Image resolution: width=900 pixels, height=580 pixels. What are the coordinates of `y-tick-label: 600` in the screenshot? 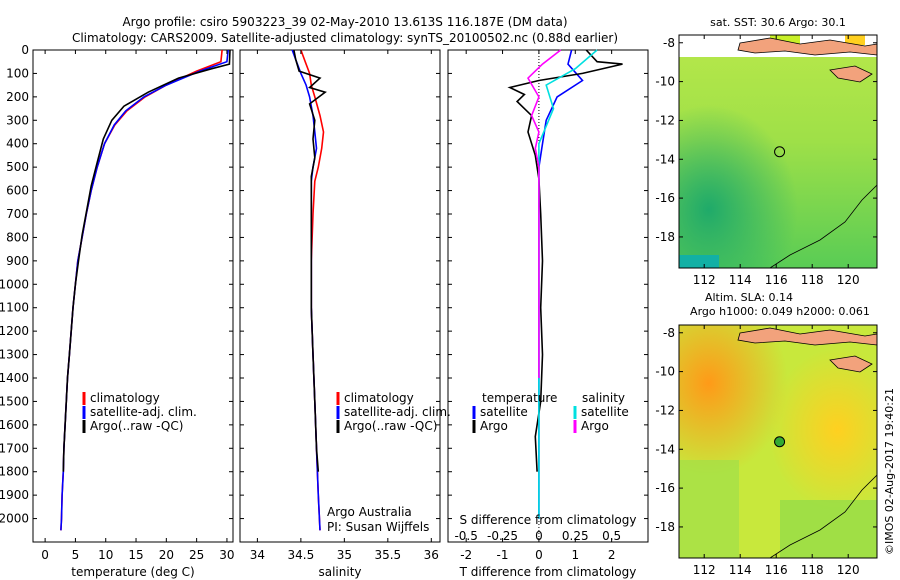 It's located at (17, 191).